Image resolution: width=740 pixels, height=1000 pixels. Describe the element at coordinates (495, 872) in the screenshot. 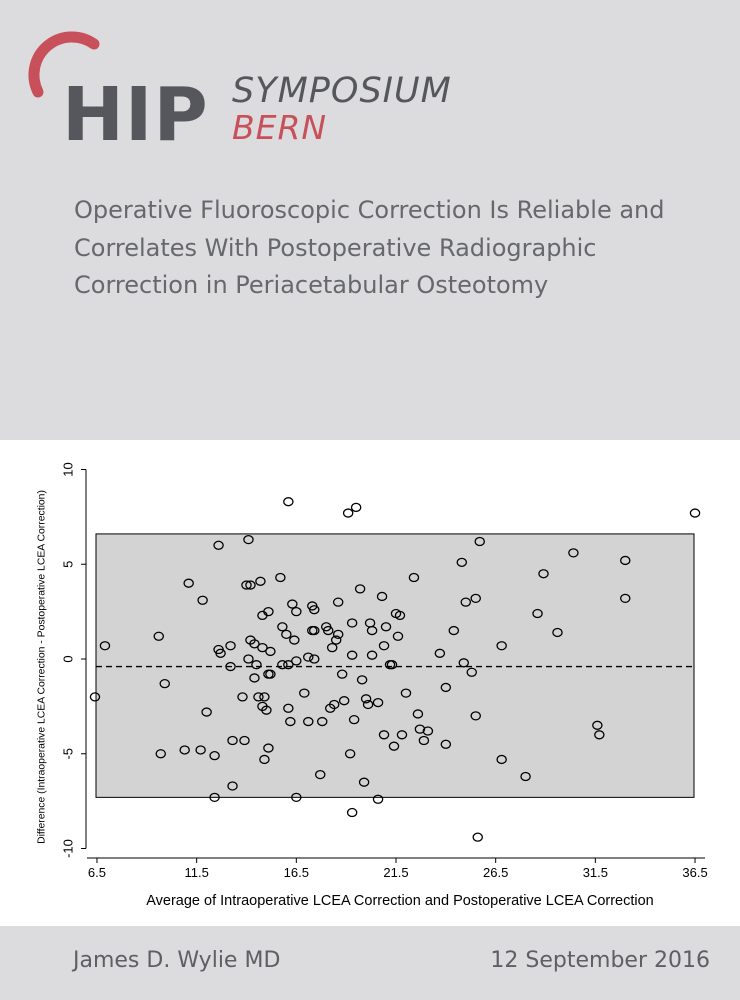

I see `x-tick-label: 26.5` at that location.